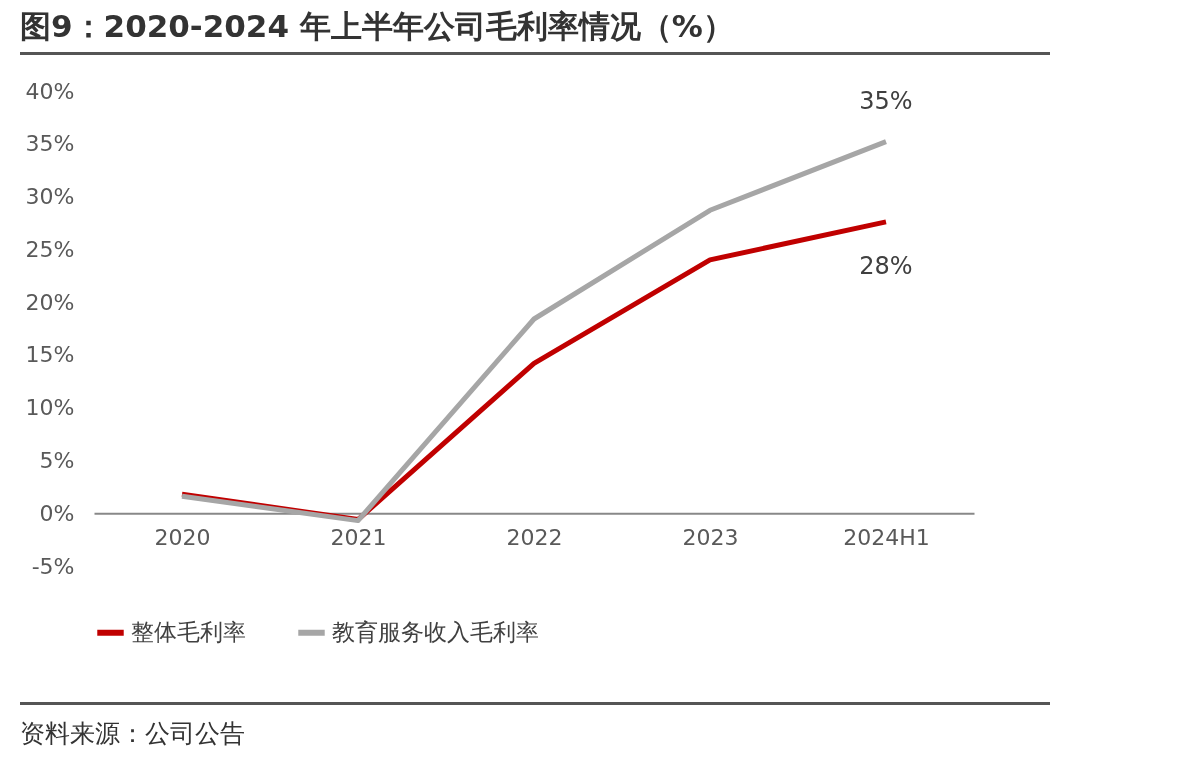 The width and height of the screenshot is (1191, 765). What do you see at coordinates (535, 30) in the screenshot?
I see `chart-title: 图9：2020-2024 年上半年公司毛利率情况（%）` at bounding box center [535, 30].